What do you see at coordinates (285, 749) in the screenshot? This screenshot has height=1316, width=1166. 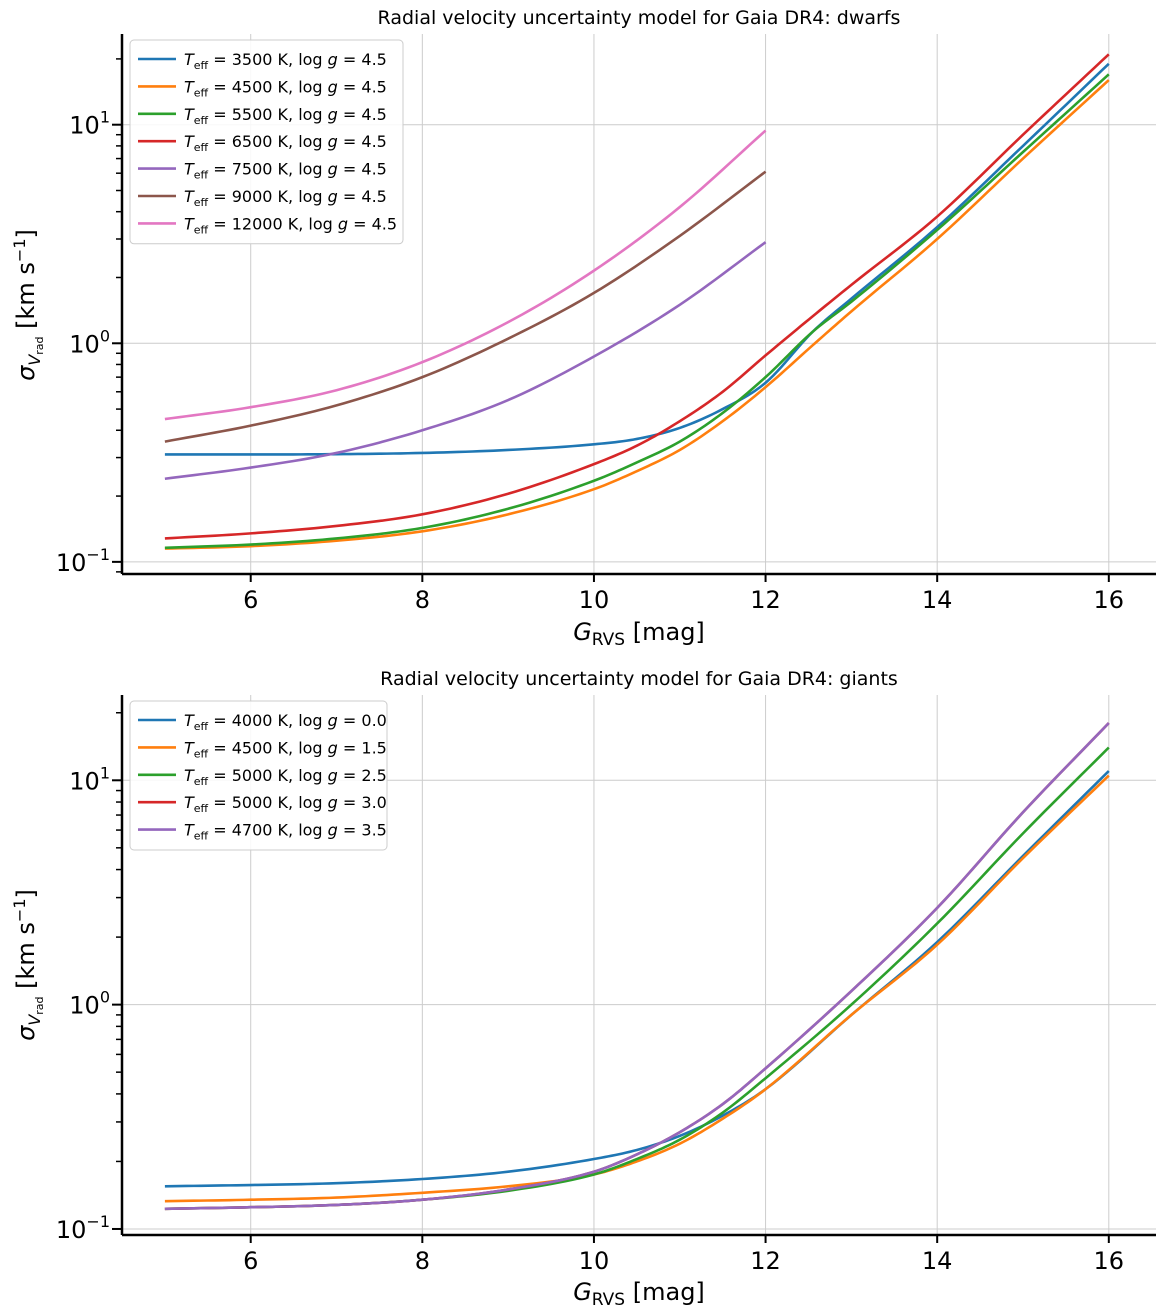 I see `legend-entry: Teff = 4500 K, log g = 1.5` at bounding box center [285, 749].